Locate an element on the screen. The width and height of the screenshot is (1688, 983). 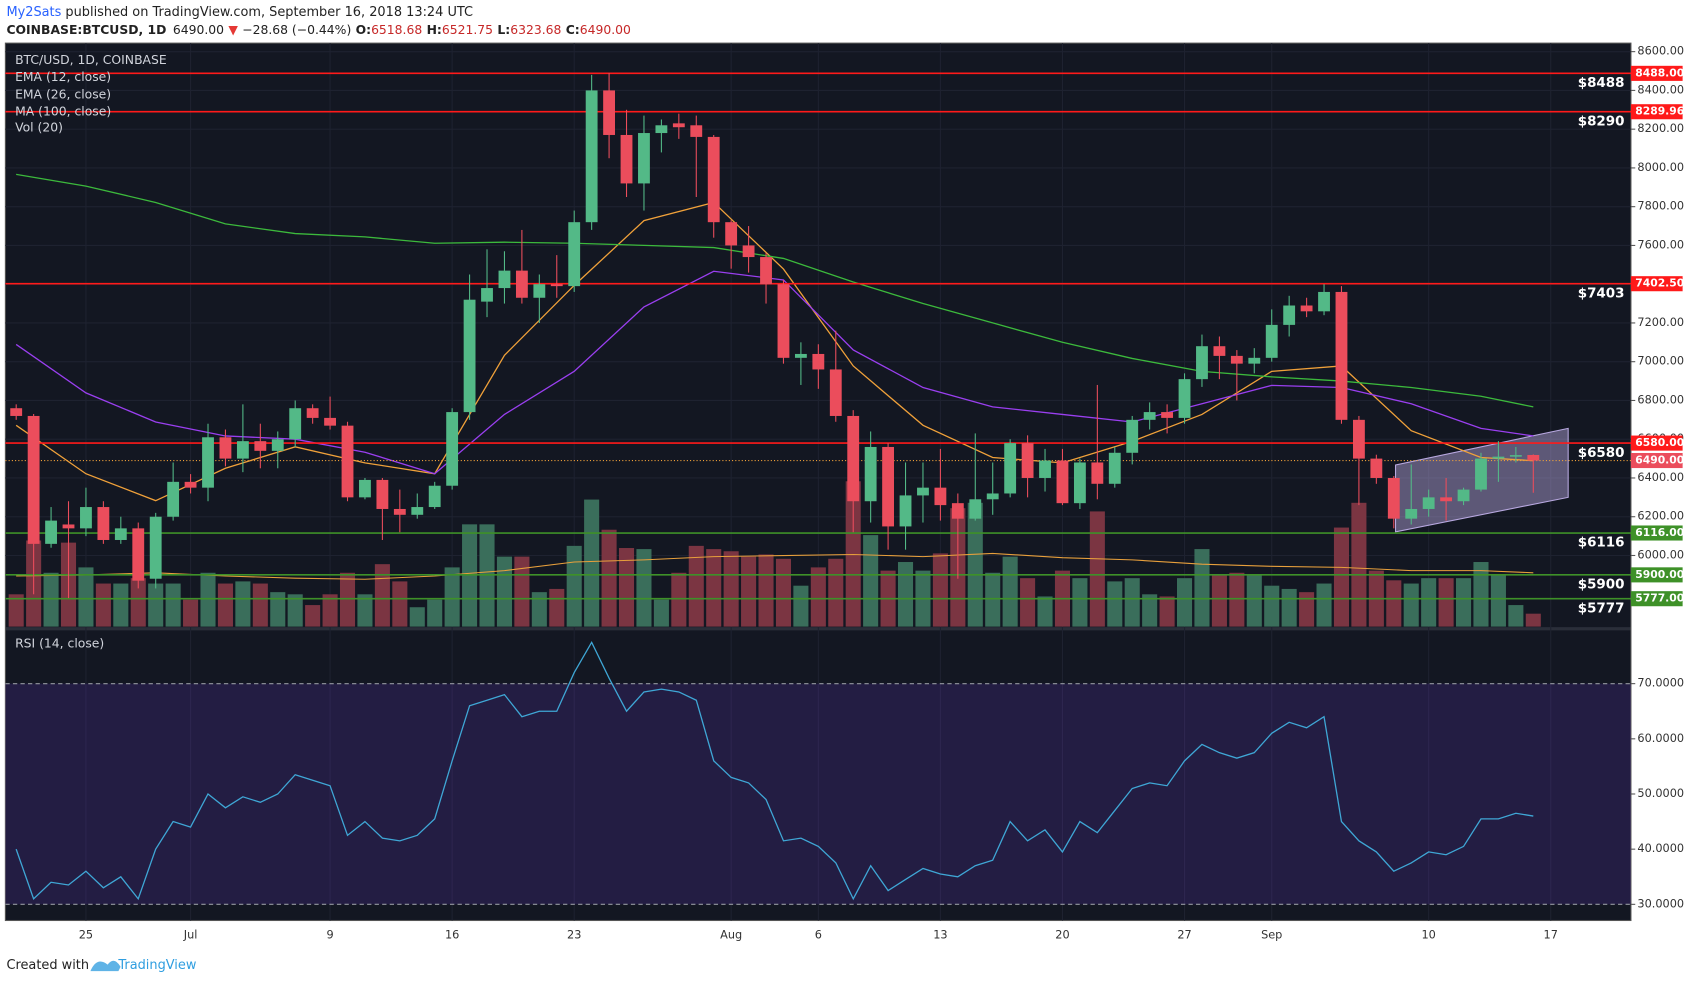
change-arrow: ▼ is located at coordinates (233, 30).